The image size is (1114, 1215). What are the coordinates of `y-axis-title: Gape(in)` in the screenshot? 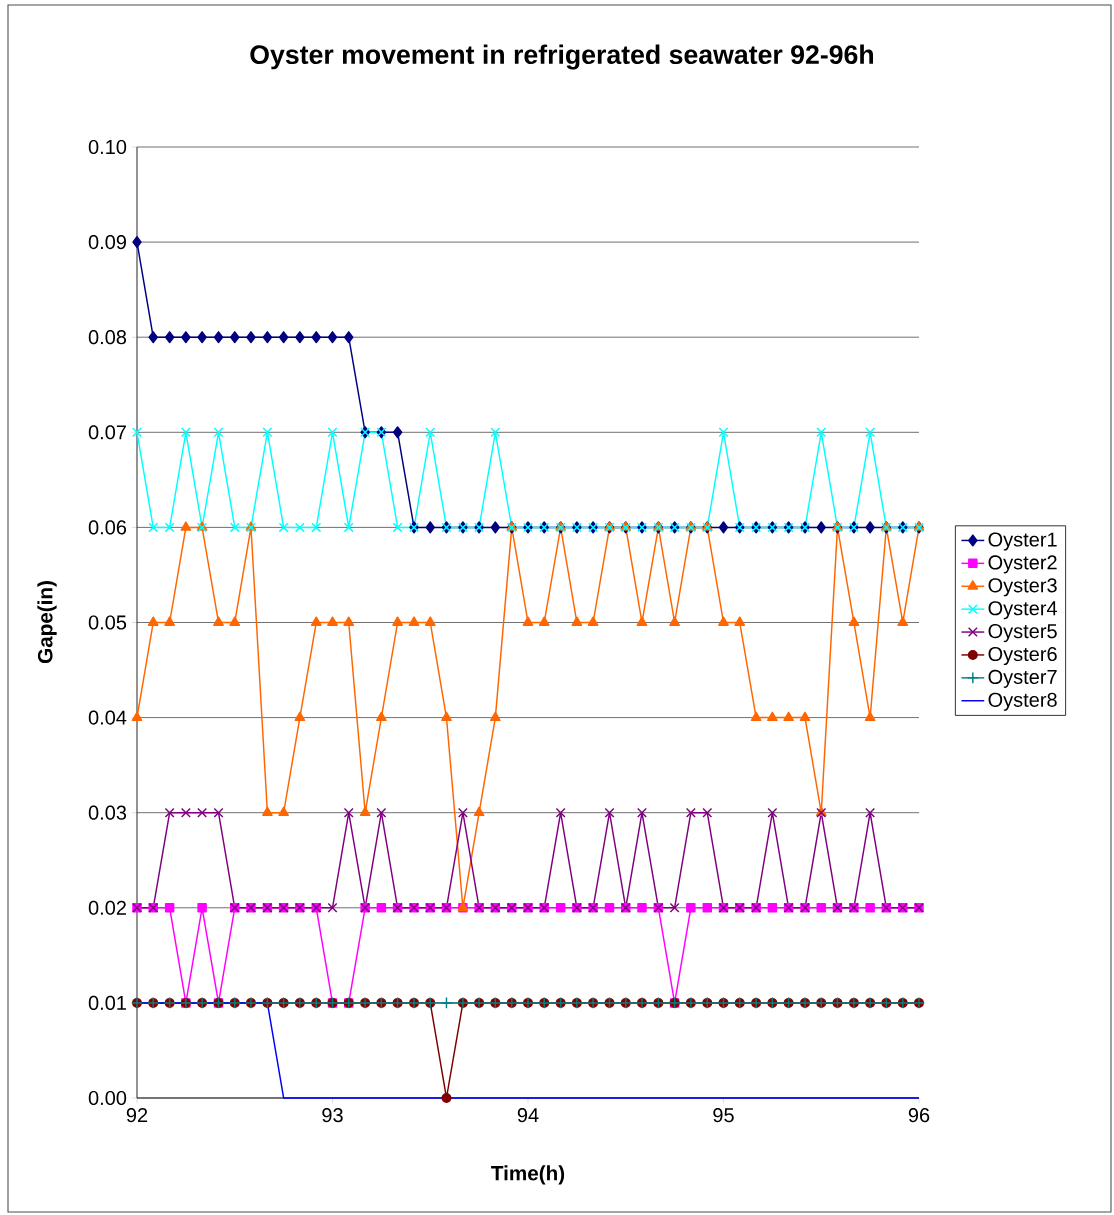 It's located at (47, 622).